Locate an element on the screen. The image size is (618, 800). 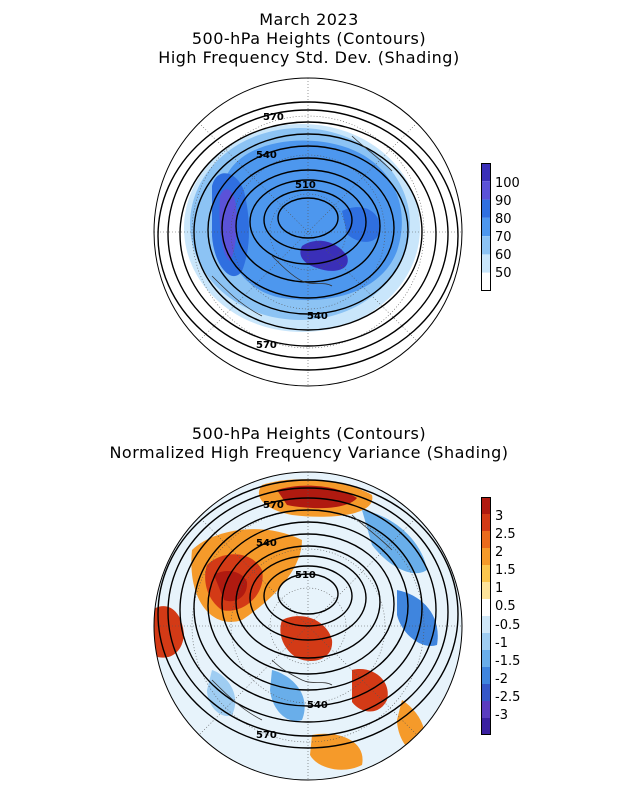
colorbar-tick: -2 is located at coordinates (501, 679).